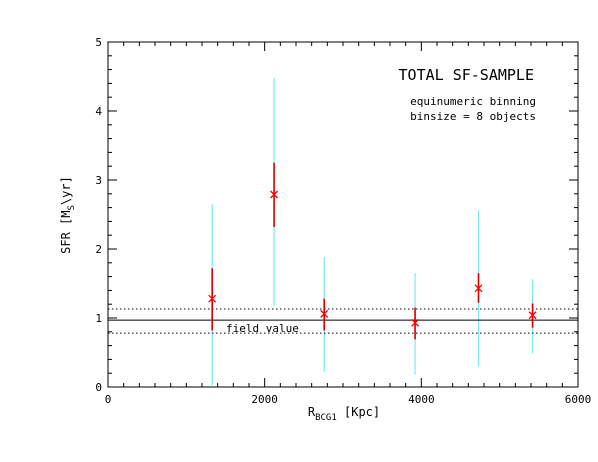 This screenshot has width=598, height=462. What do you see at coordinates (66, 231) in the screenshot?
I see `y-axis-label-main: SFR [M` at bounding box center [66, 231].